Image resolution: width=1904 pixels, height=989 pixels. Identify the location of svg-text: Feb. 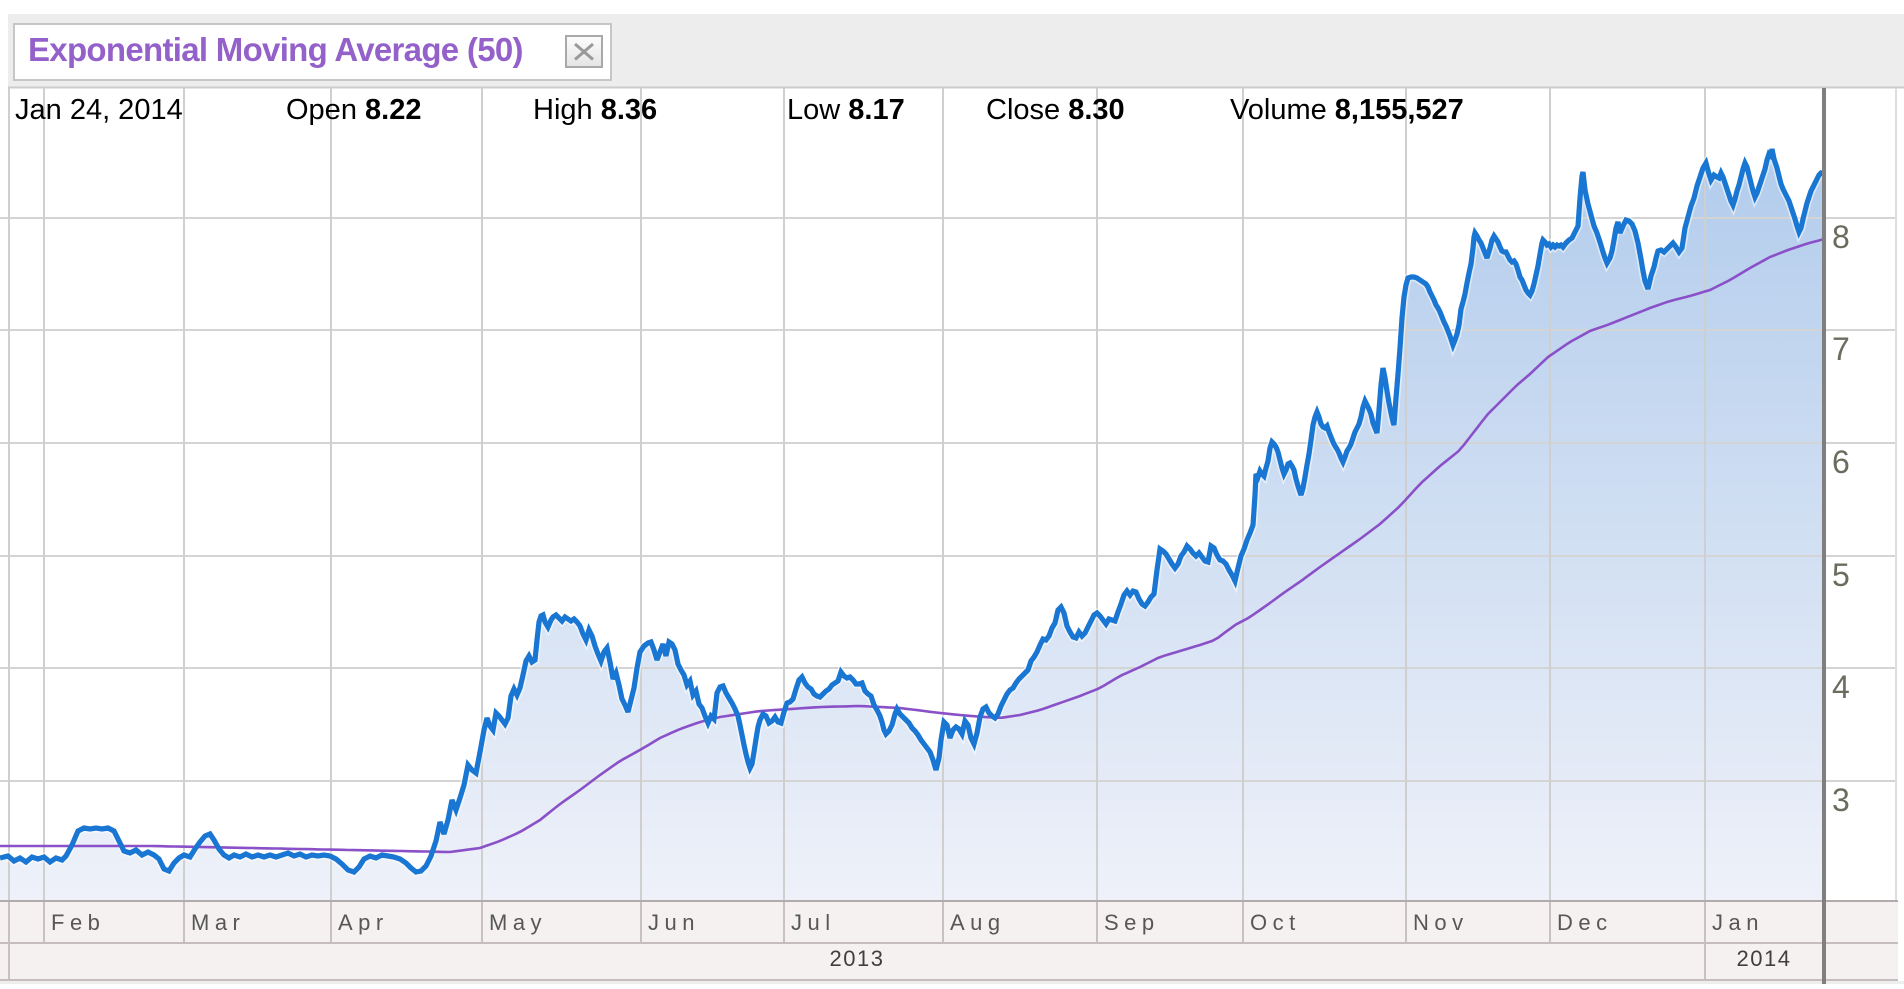
(78, 922).